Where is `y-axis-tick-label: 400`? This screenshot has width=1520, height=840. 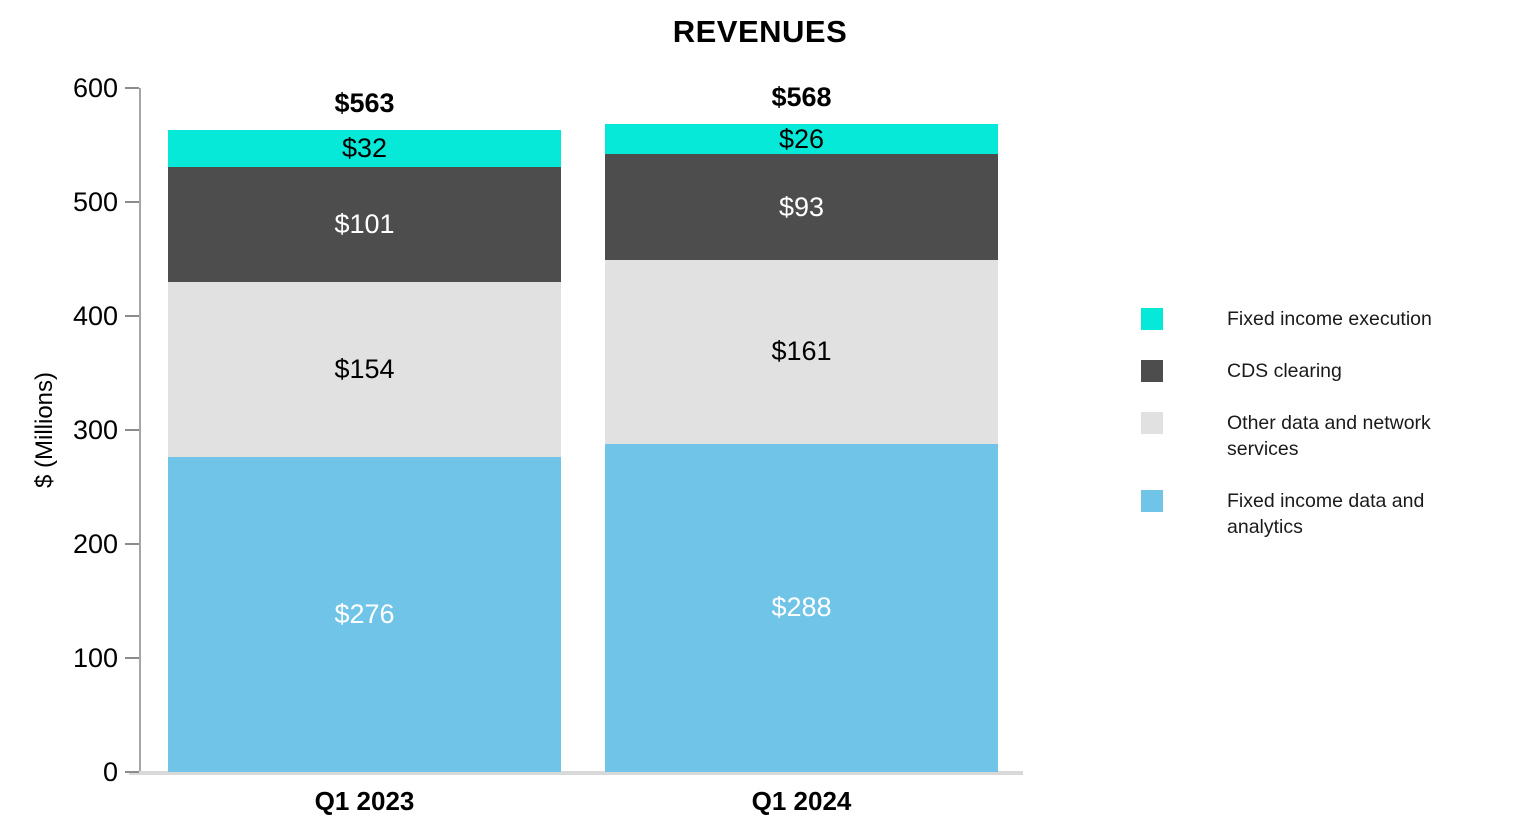
y-axis-tick-label: 400 is located at coordinates (95, 316).